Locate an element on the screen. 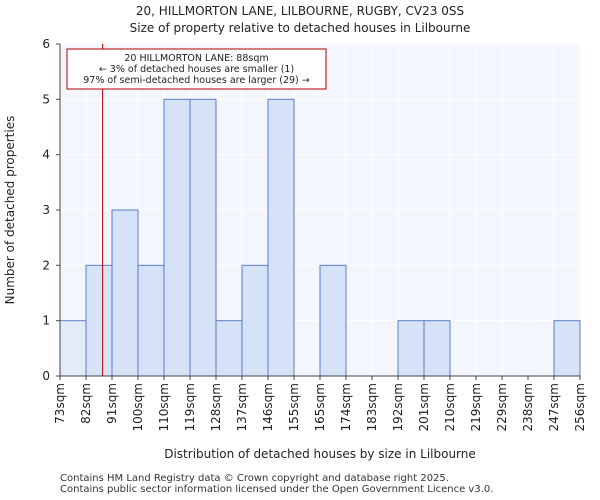 This screenshot has height=500, width=600. x-tick-label: 210sqm is located at coordinates (450, 407).